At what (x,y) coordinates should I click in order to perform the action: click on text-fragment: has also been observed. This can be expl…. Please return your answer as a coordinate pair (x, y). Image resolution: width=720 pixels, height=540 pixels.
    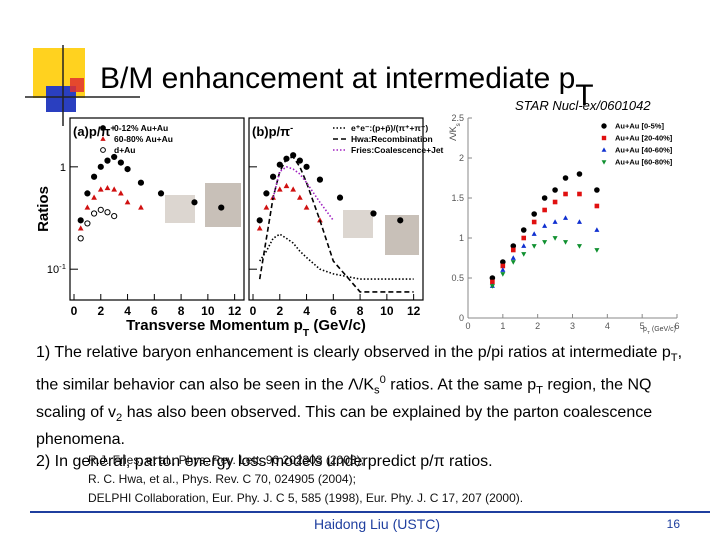
    Looking at the image, I should click on (344, 426).